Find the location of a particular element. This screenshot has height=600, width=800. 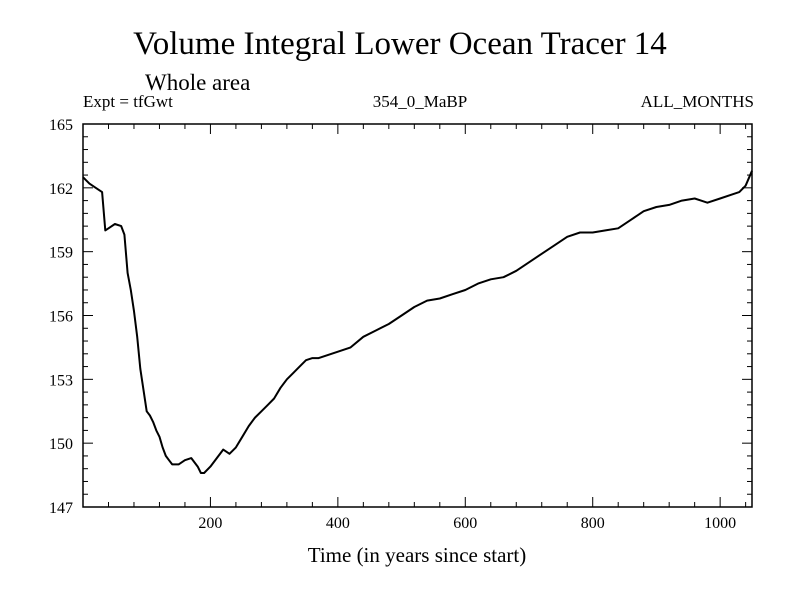

y-tick-label: 156 is located at coordinates (61, 317).